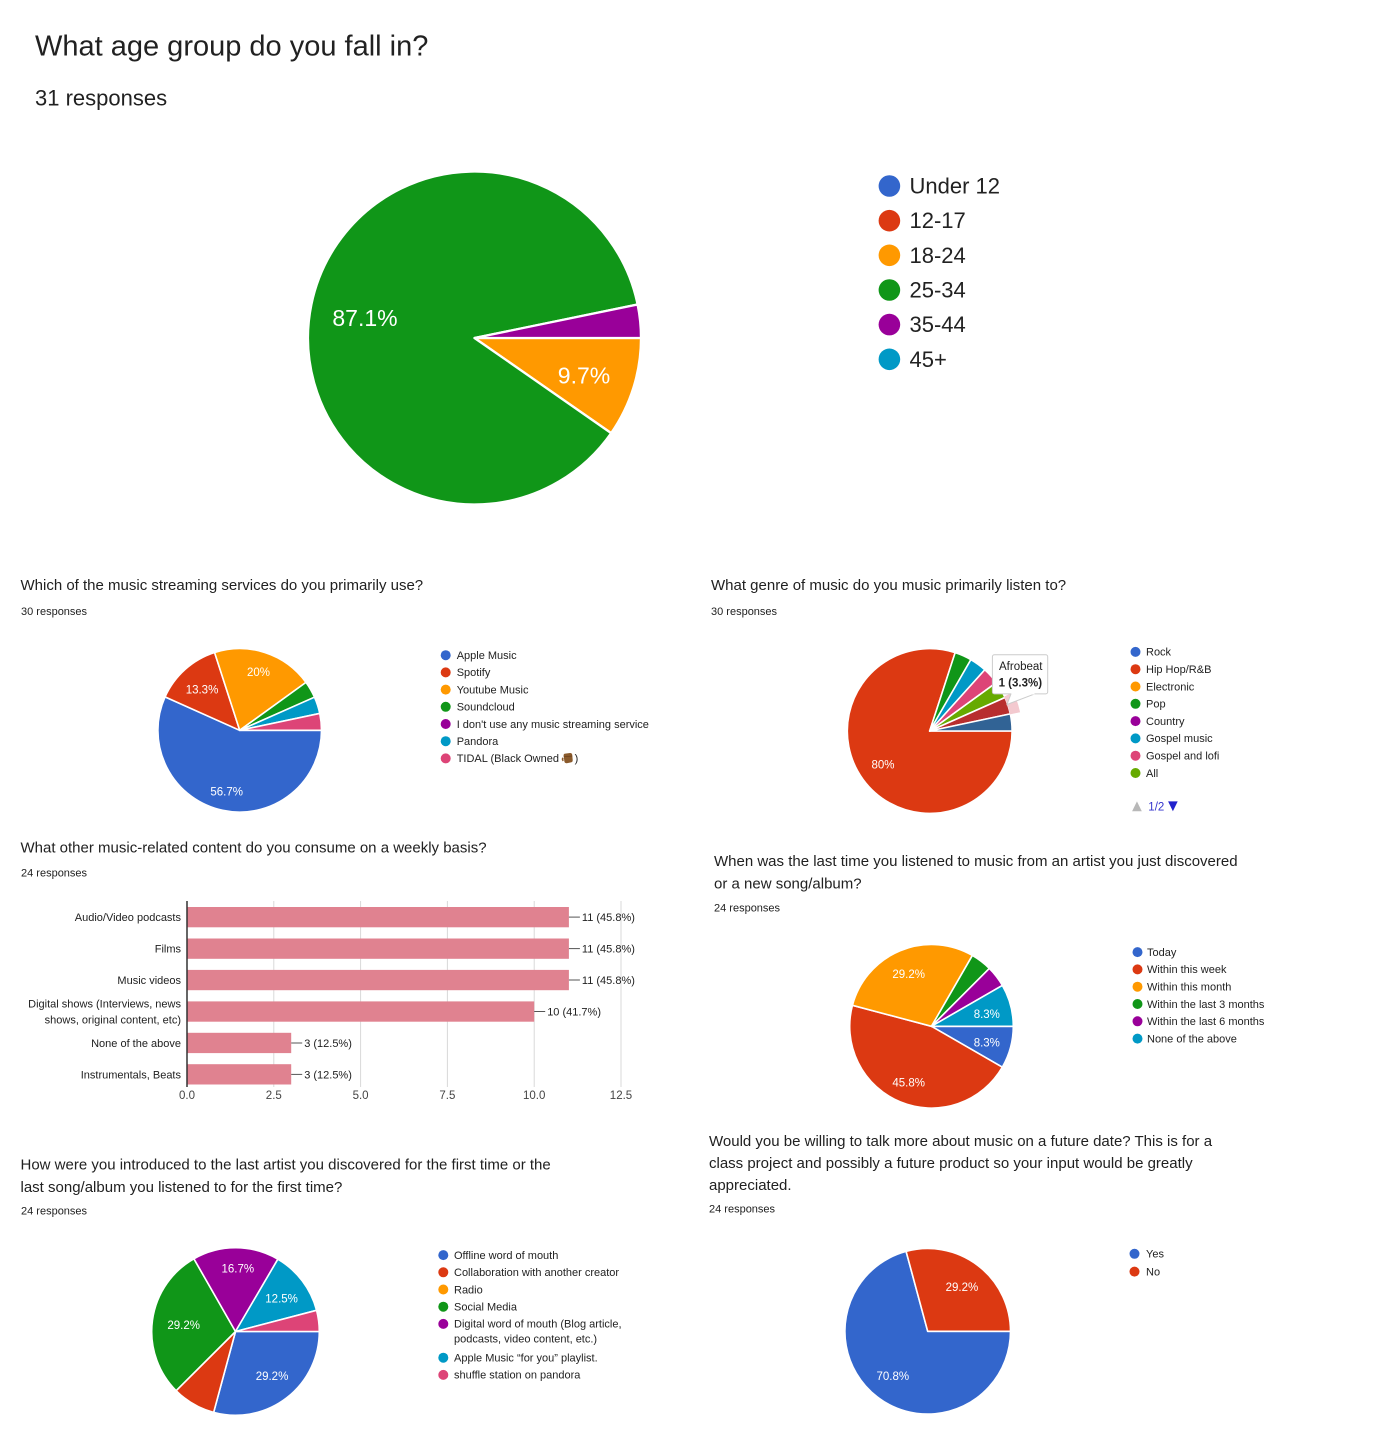  Describe the element at coordinates (526, 1359) in the screenshot. I see `svg-text:Apple Music “for you” playlist: Apple Music “for you” playlist.` at that location.